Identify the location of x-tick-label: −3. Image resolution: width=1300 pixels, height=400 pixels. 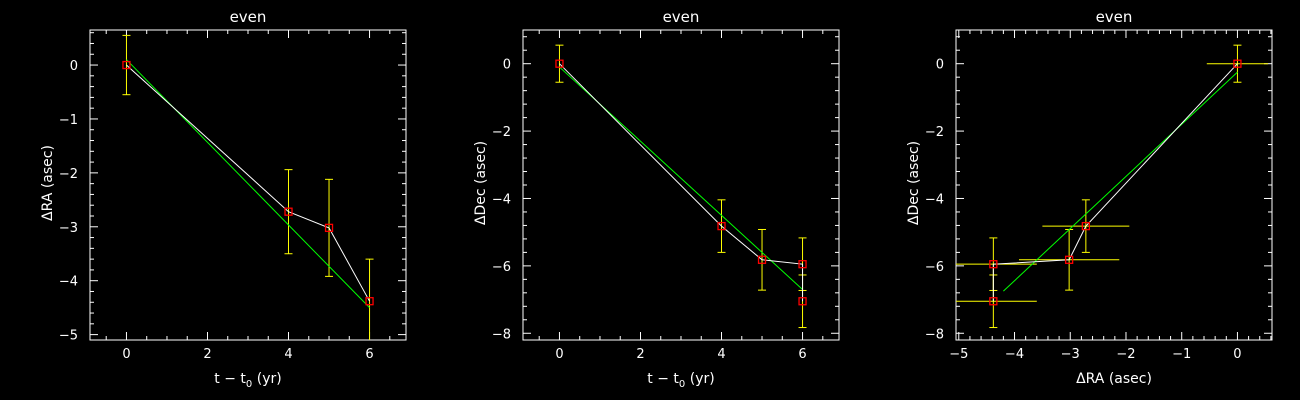
(1070, 354).